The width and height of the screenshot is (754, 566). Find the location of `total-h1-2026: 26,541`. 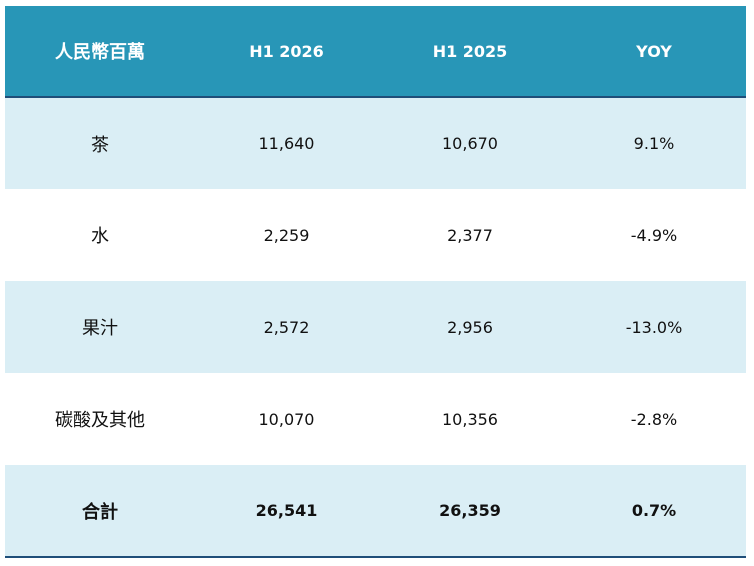

total-h1-2026: 26,541 is located at coordinates (286, 511).